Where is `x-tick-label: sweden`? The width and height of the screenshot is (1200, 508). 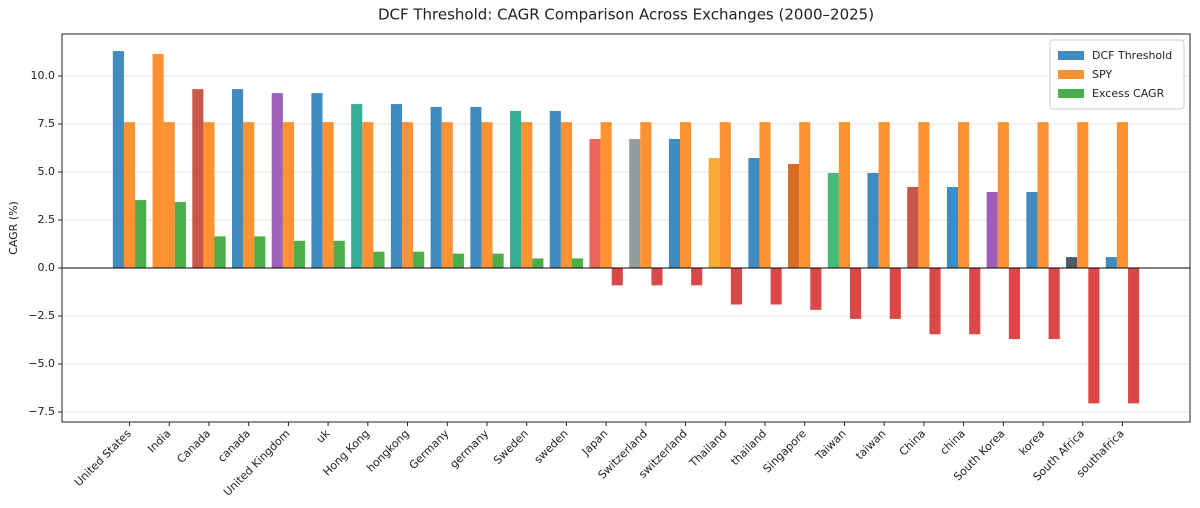 x-tick-label: sweden is located at coordinates (551, 446).